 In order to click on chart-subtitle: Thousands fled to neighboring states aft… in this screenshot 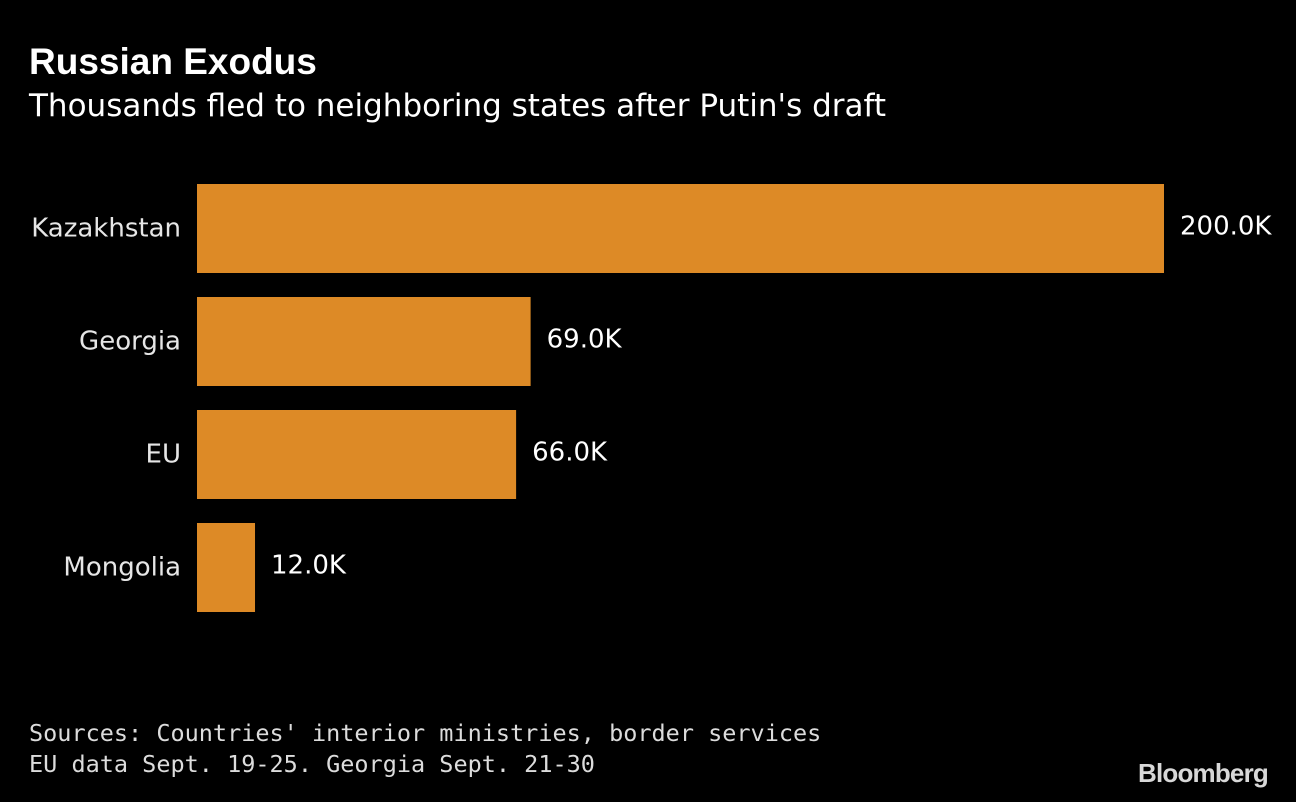, I will do `click(458, 106)`.